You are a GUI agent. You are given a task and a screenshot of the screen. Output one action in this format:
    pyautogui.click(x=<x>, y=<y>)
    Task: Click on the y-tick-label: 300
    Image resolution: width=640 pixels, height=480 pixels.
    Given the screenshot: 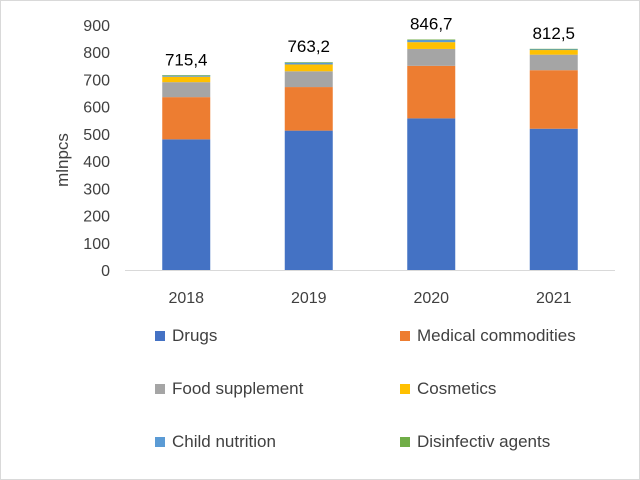 What is the action you would take?
    pyautogui.click(x=96, y=189)
    